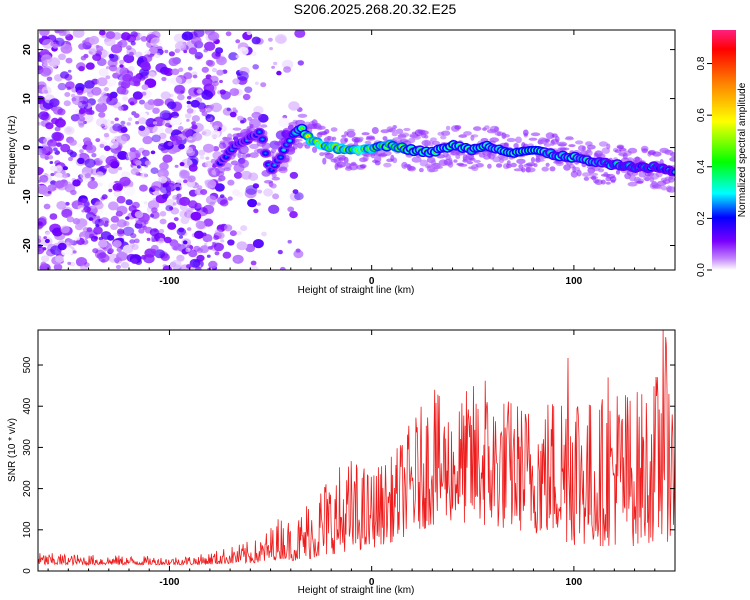 This screenshot has width=750, height=600. I want to click on ridge-point, so click(262, 139).